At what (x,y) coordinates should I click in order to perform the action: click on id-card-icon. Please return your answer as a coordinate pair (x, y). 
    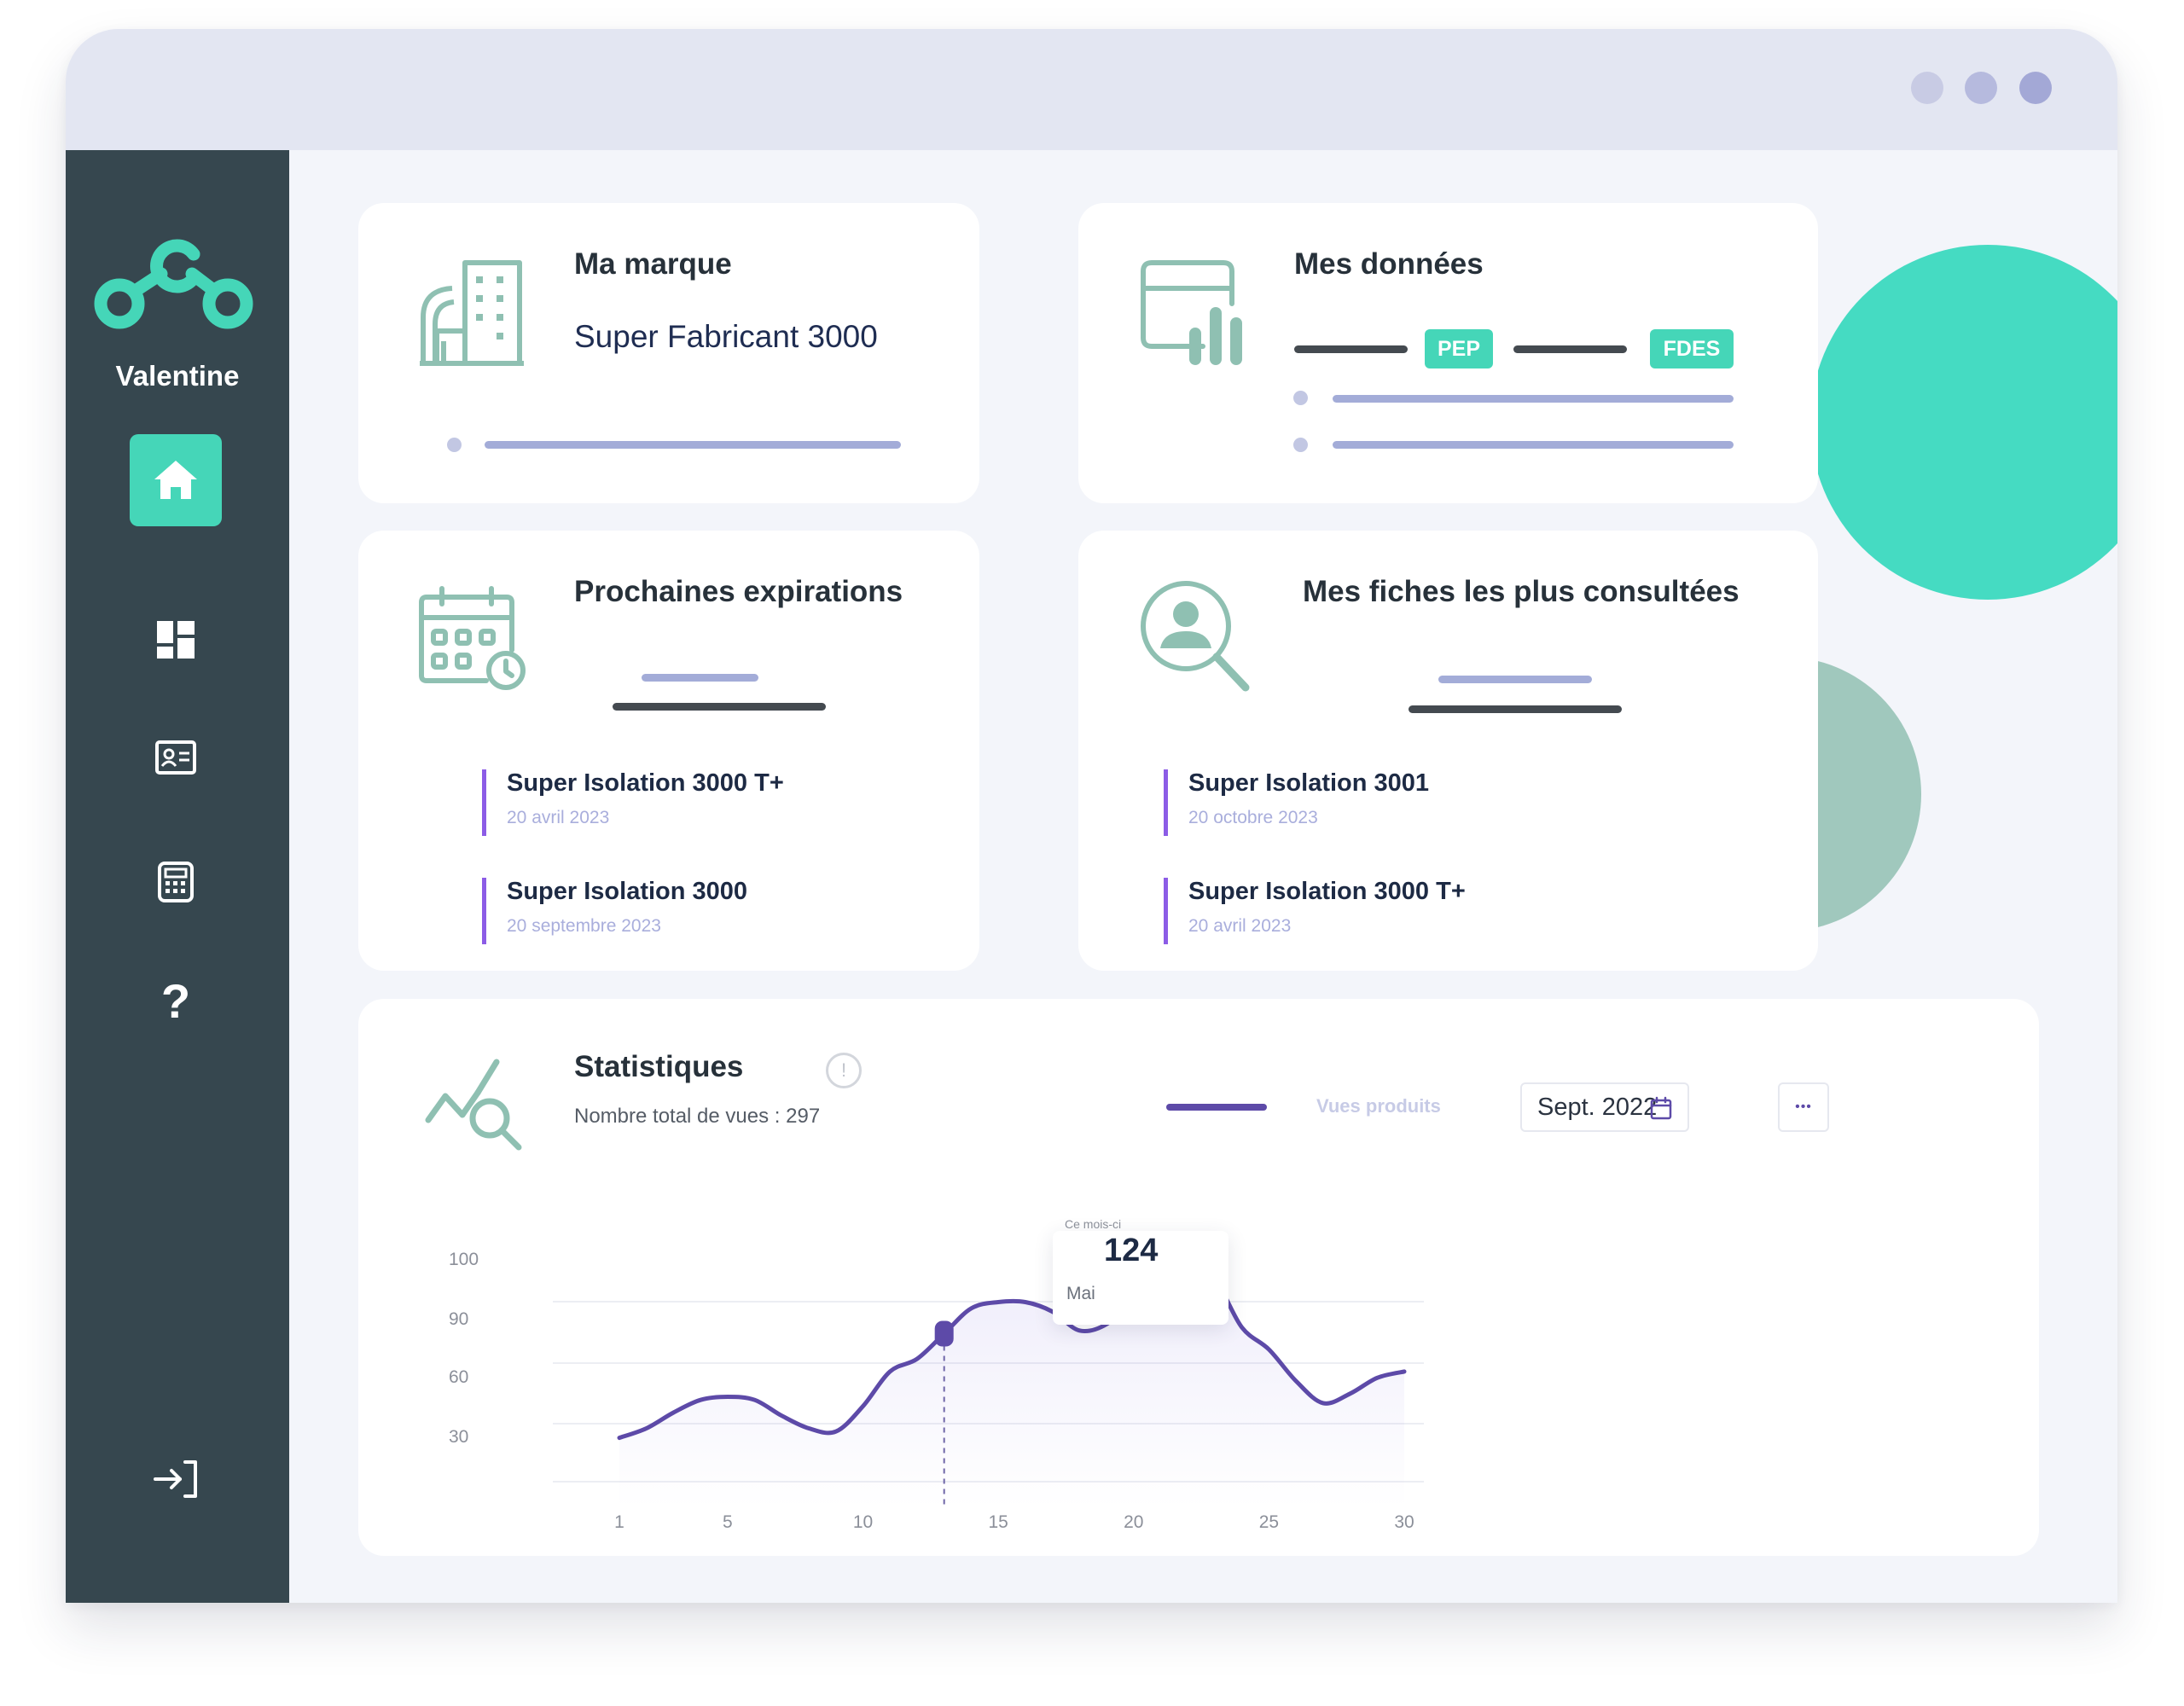
    Looking at the image, I should click on (175, 757).